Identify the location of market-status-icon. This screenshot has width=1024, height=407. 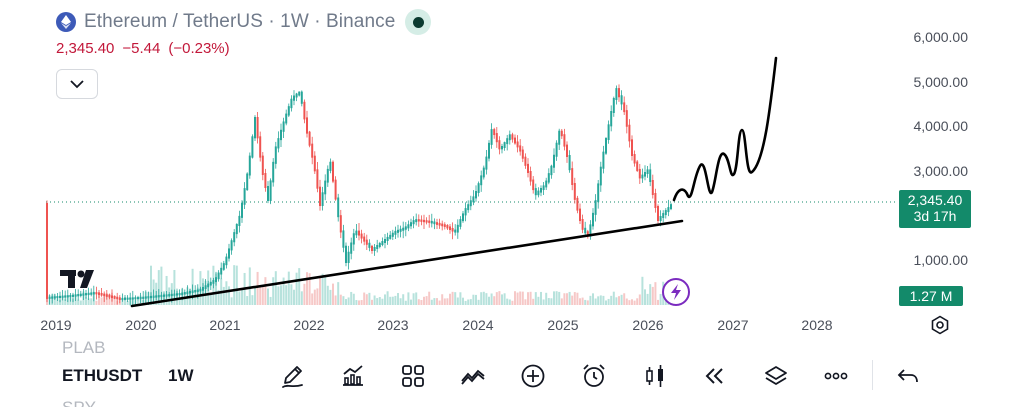
(418, 22).